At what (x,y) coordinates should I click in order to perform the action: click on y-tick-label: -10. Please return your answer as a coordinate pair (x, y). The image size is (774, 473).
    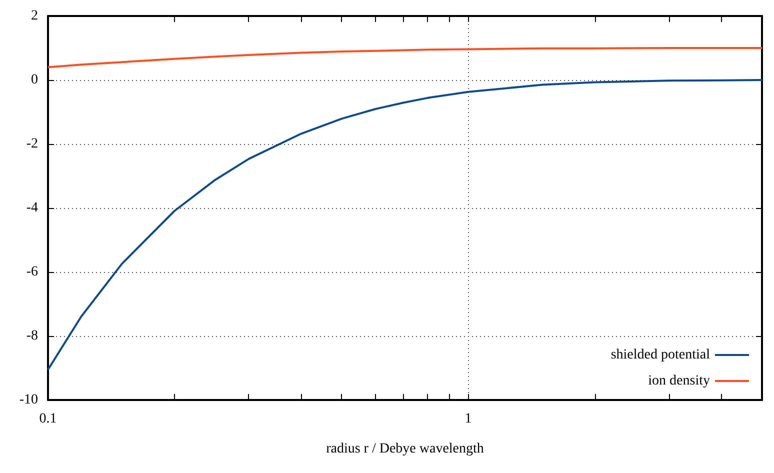
    Looking at the image, I should click on (28, 400).